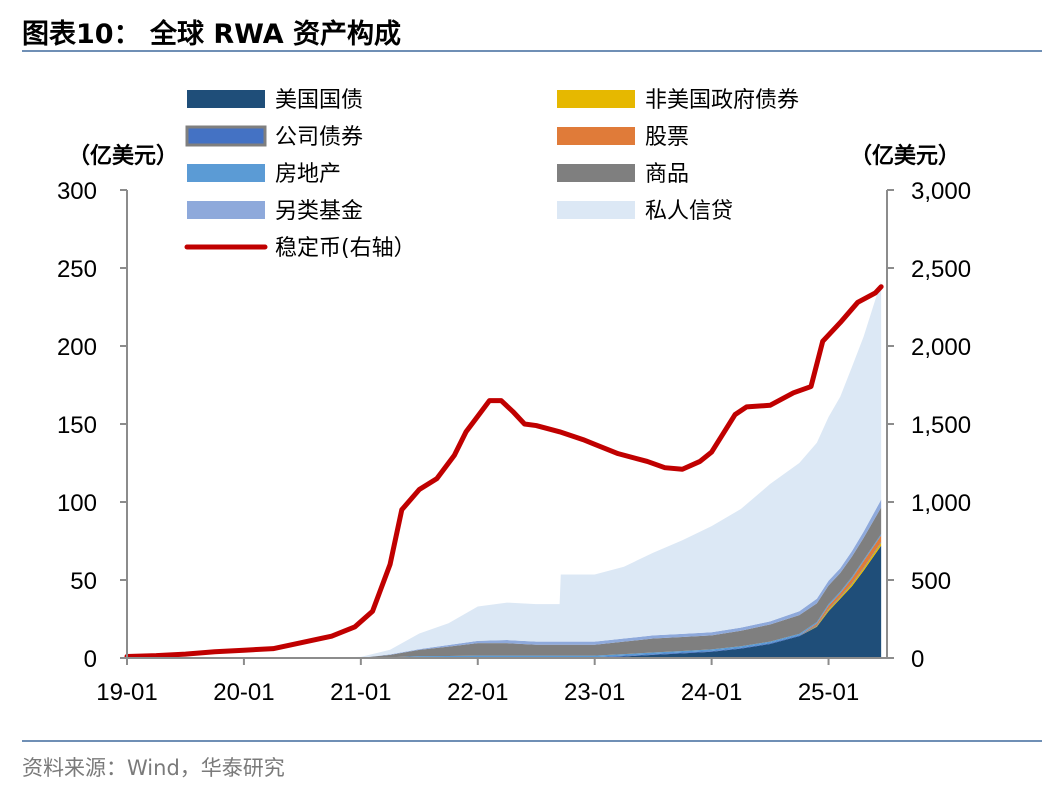 The height and width of the screenshot is (792, 1048). What do you see at coordinates (126, 692) in the screenshot?
I see `x-tick-label: 19-01` at bounding box center [126, 692].